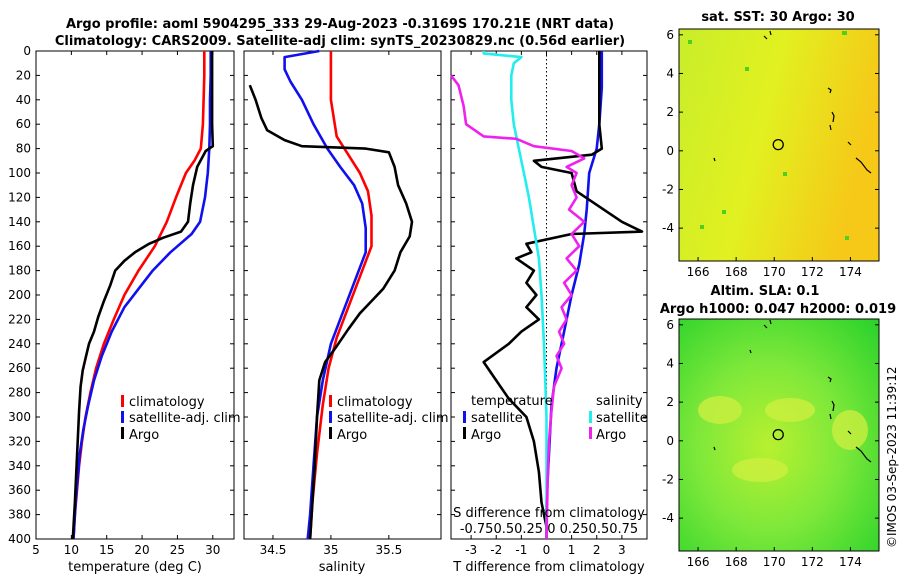  Describe the element at coordinates (892, 457) in the screenshot. I see `imos-timestamp: ©IMOS 03-Sep-2023 11:39:12` at that location.